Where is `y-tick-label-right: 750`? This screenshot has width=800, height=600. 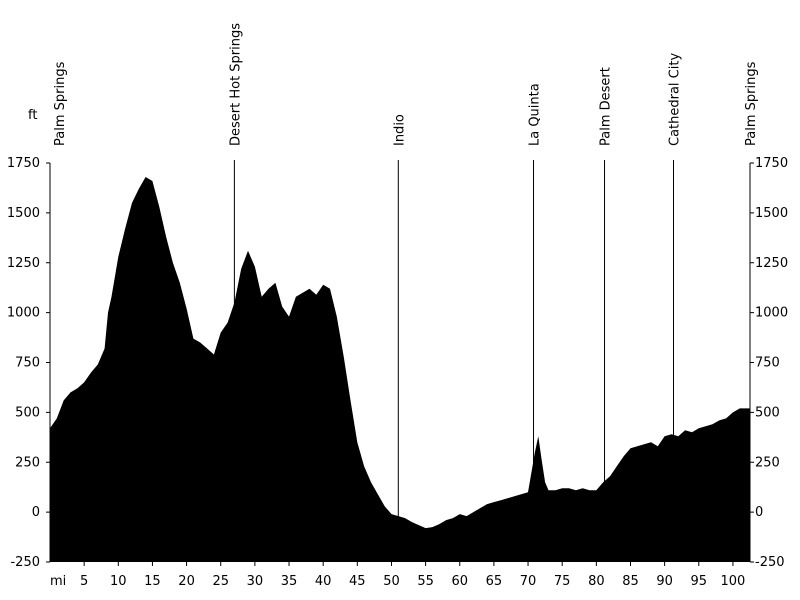
y-tick-label-right: 750 is located at coordinates (767, 363).